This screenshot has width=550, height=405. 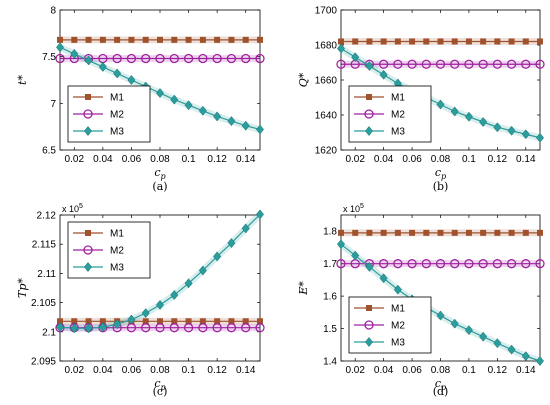 What do you see at coordinates (46, 274) in the screenshot?
I see `y-tick-label: 2.11` at bounding box center [46, 274].